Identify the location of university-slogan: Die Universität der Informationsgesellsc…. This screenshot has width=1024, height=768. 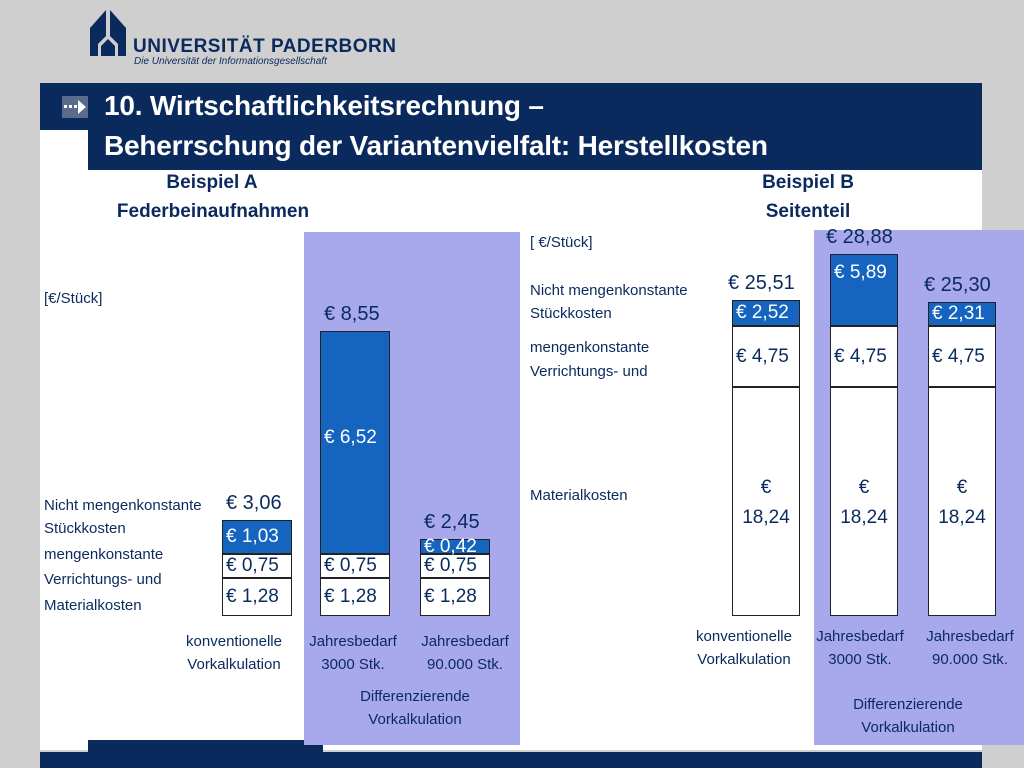
(230, 61).